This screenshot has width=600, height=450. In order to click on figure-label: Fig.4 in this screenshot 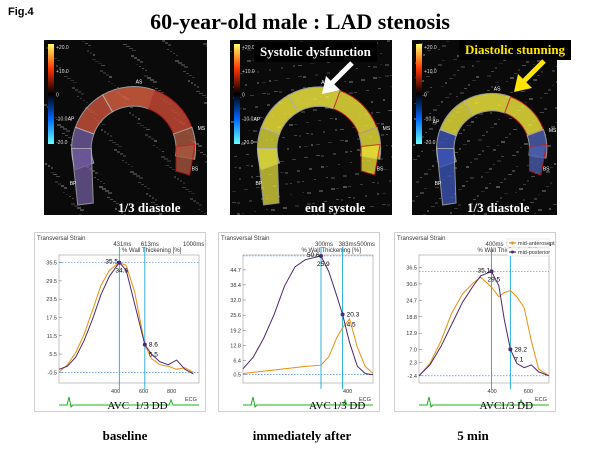, I will do `click(21, 12)`.